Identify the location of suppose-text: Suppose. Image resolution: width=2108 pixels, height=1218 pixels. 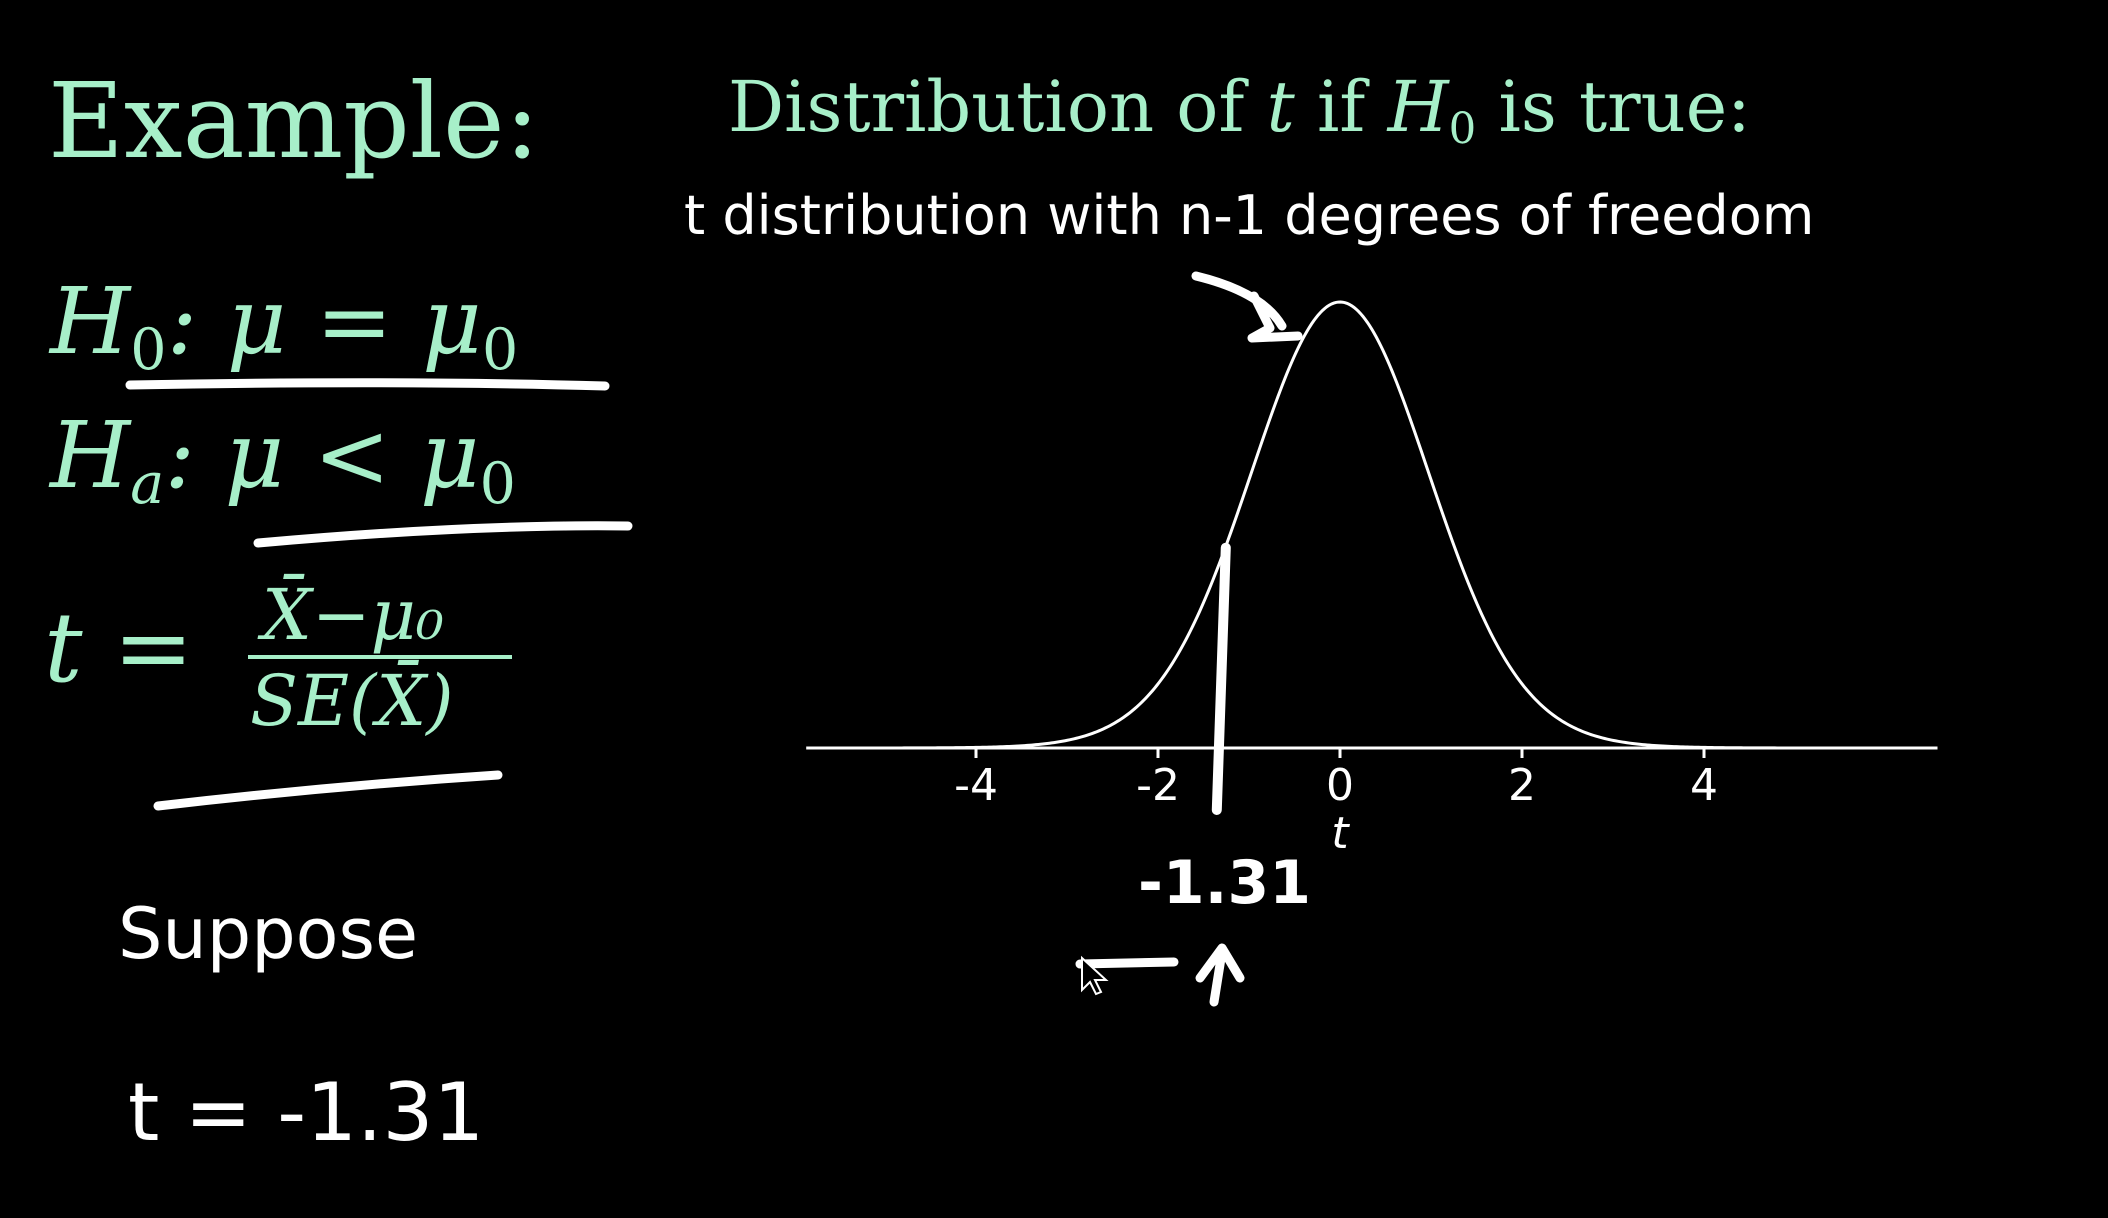
(268, 934).